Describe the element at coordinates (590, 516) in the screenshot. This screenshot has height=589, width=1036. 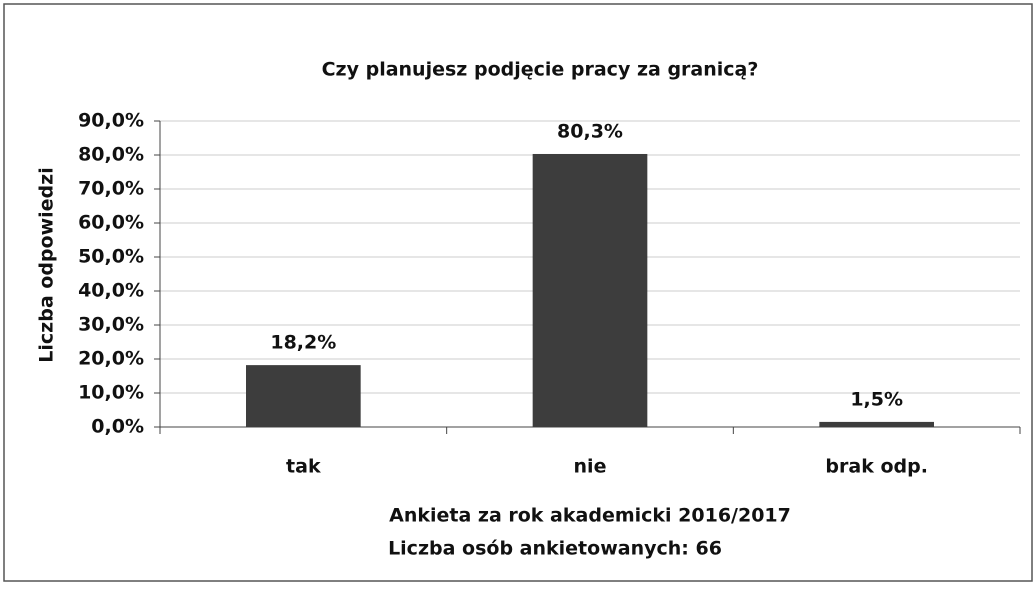
I see `x-axis-label: Ankieta za rok akademicki 2016/2017` at that location.